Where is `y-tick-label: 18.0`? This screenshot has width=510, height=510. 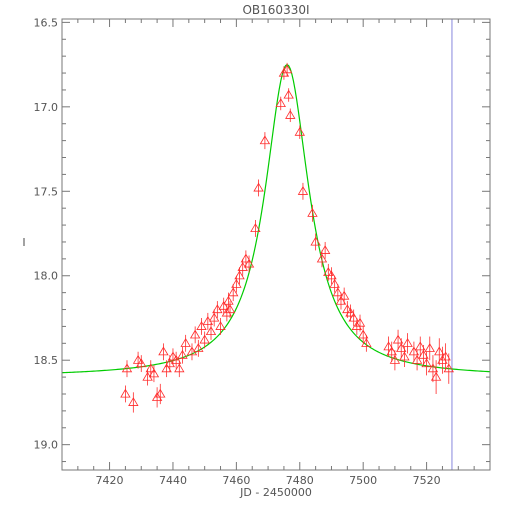
y-tick-label: 18.0 is located at coordinates (46, 276).